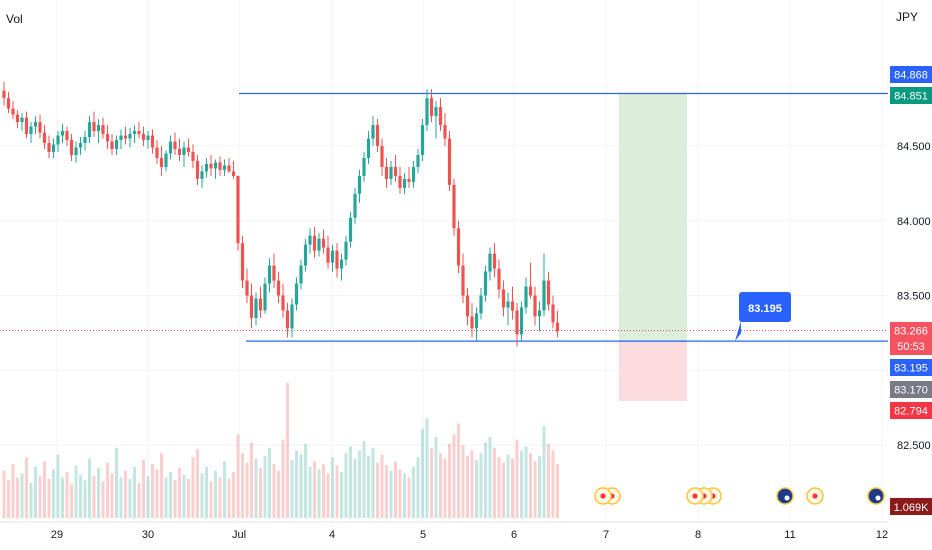 The image size is (932, 550). I want to click on currency-label: JPY, so click(907, 17).